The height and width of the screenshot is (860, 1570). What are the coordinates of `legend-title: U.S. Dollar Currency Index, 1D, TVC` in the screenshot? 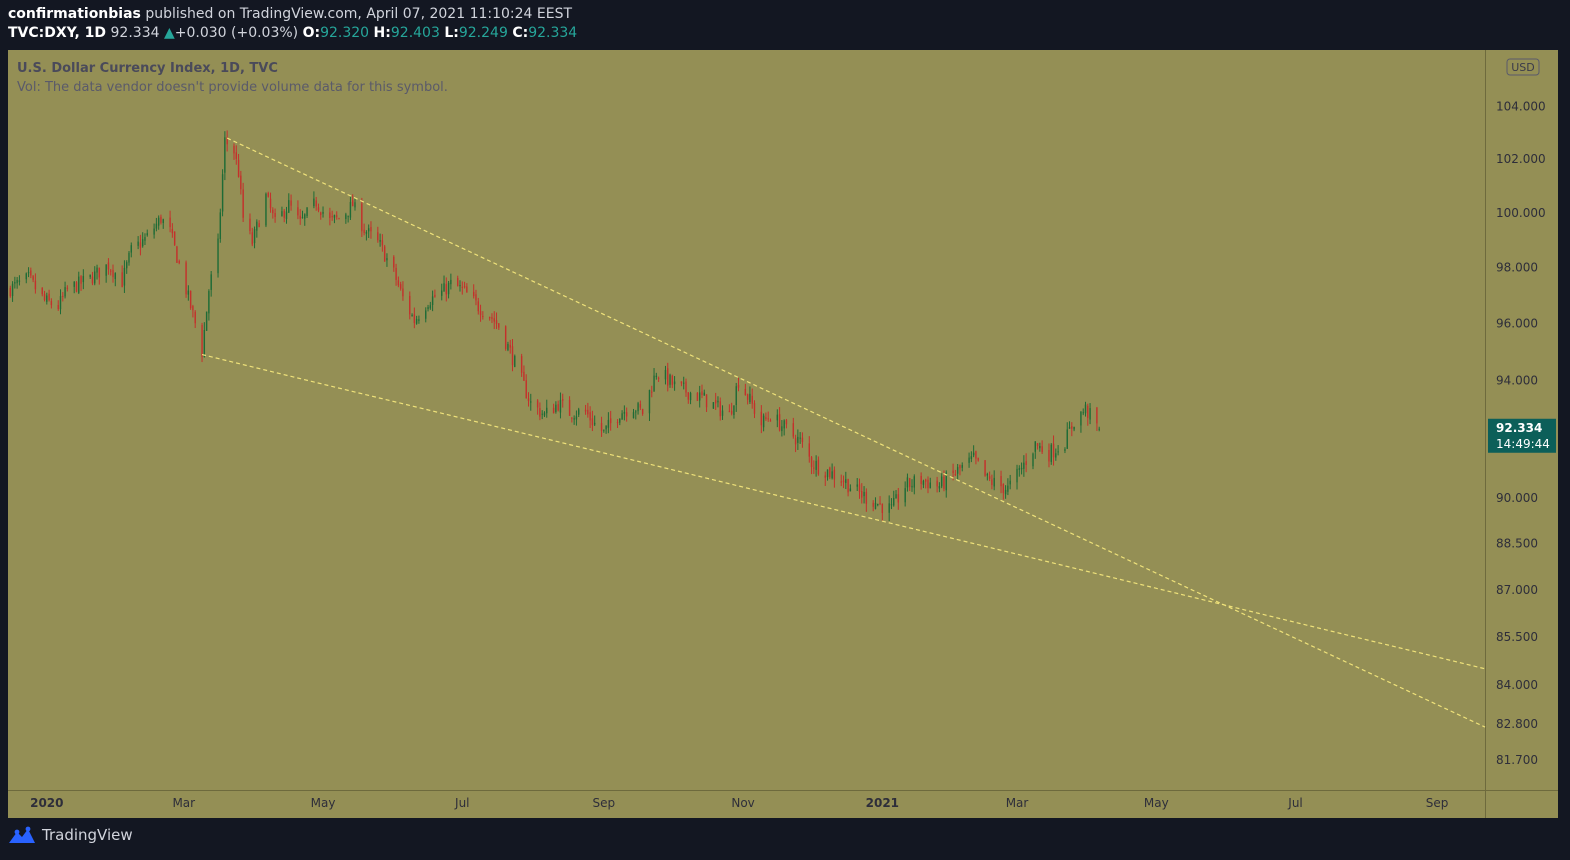 It's located at (147, 68).